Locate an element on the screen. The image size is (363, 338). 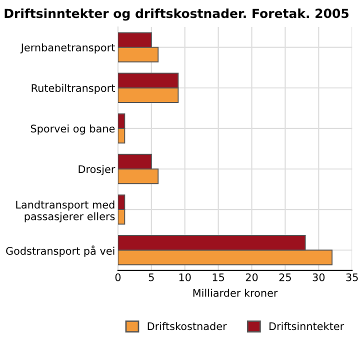
x-tick-label: 35 is located at coordinates (352, 277).